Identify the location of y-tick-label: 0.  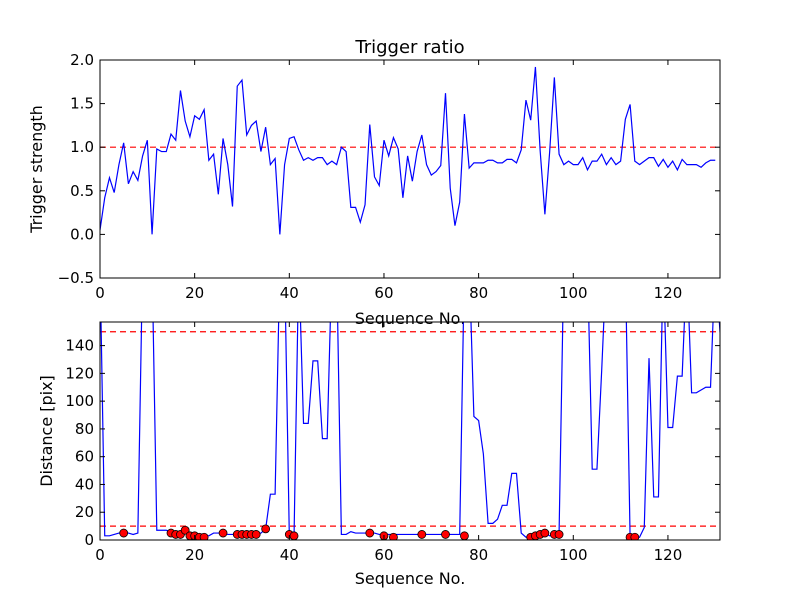
(89, 540).